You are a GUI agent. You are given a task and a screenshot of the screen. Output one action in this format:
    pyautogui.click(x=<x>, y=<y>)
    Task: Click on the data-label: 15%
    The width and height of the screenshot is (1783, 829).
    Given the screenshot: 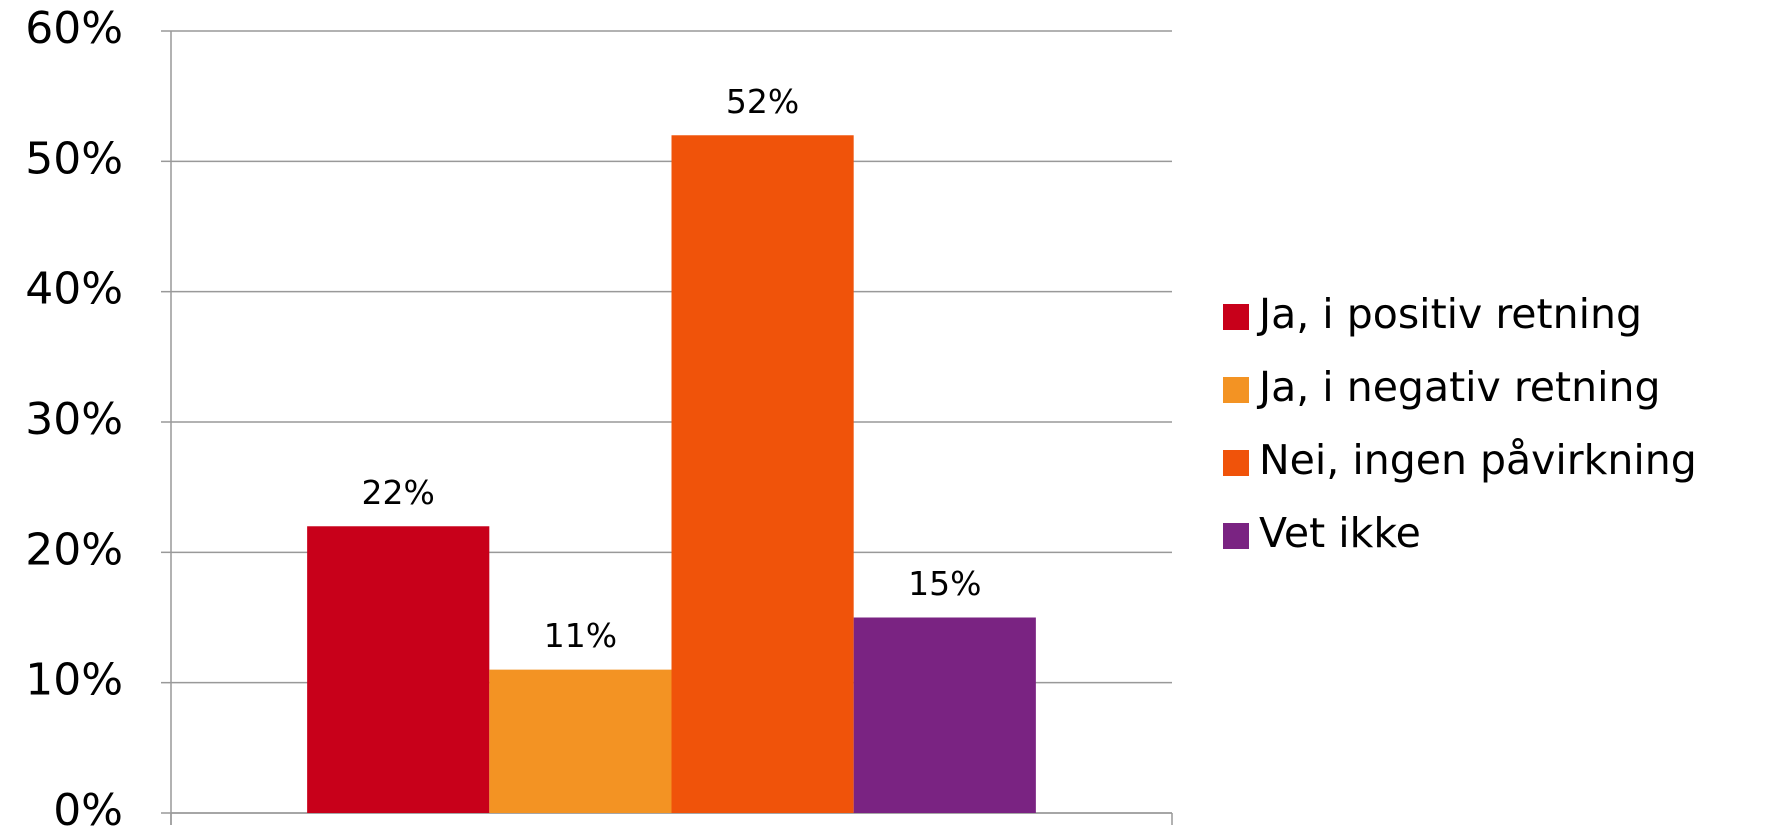 What is the action you would take?
    pyautogui.click(x=944, y=583)
    